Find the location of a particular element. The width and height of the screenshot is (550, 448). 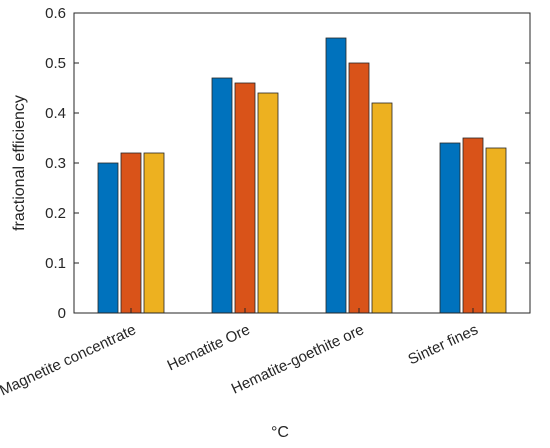

y-tick-label: 0.4 is located at coordinates (55, 113).